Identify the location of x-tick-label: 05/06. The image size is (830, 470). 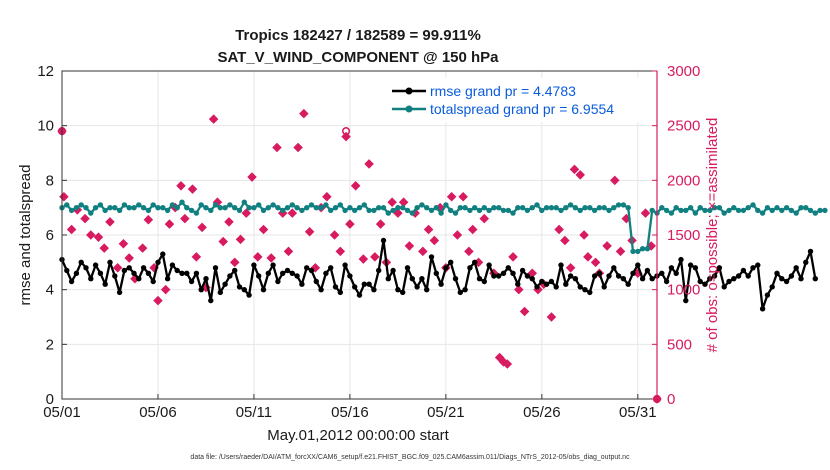
(158, 412).